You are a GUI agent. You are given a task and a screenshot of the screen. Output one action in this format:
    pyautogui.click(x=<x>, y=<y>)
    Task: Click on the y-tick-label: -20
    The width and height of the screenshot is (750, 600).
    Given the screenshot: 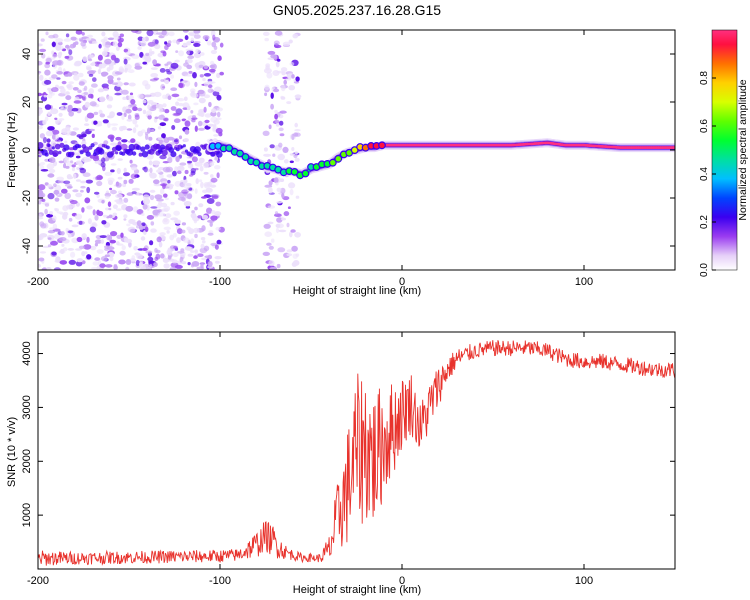 What is the action you would take?
    pyautogui.click(x=27, y=198)
    